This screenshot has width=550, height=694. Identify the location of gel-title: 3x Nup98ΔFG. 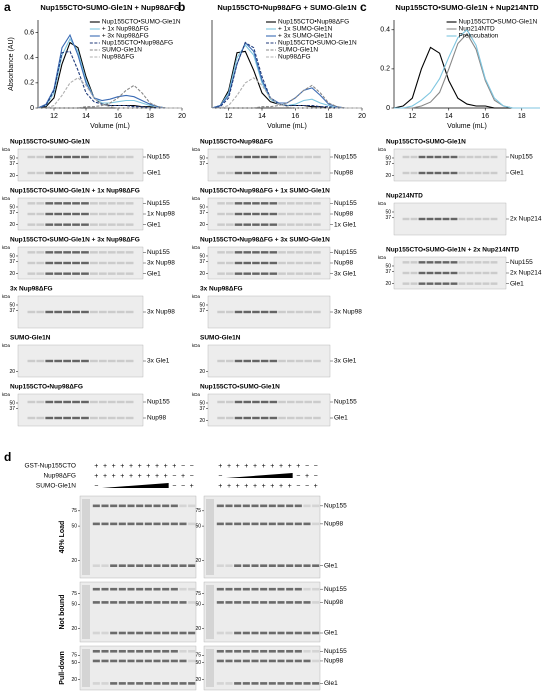
(31, 289).